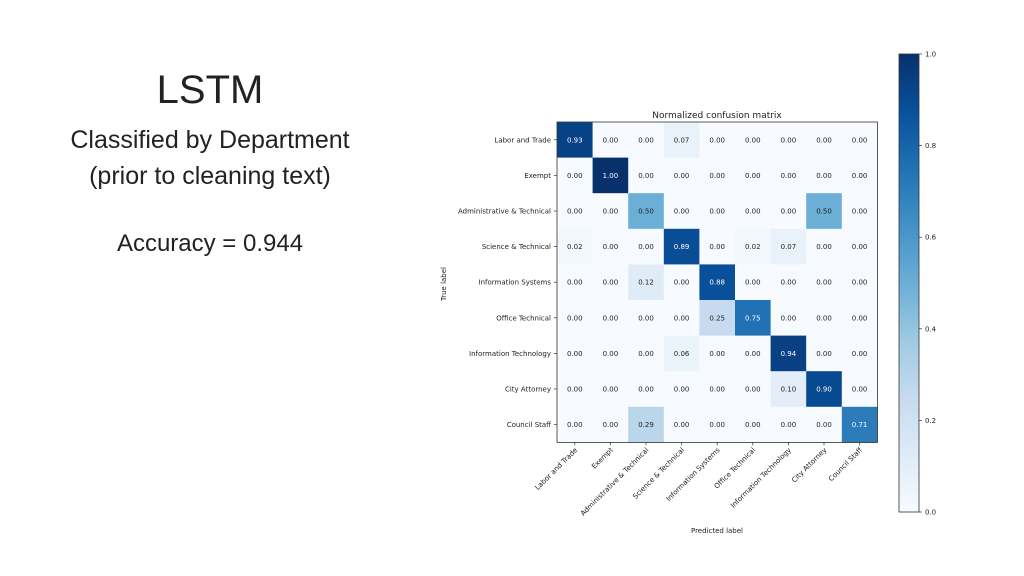 The height and width of the screenshot is (576, 1024). I want to click on x-tick-label: Administrative & Technical, so click(614, 481).